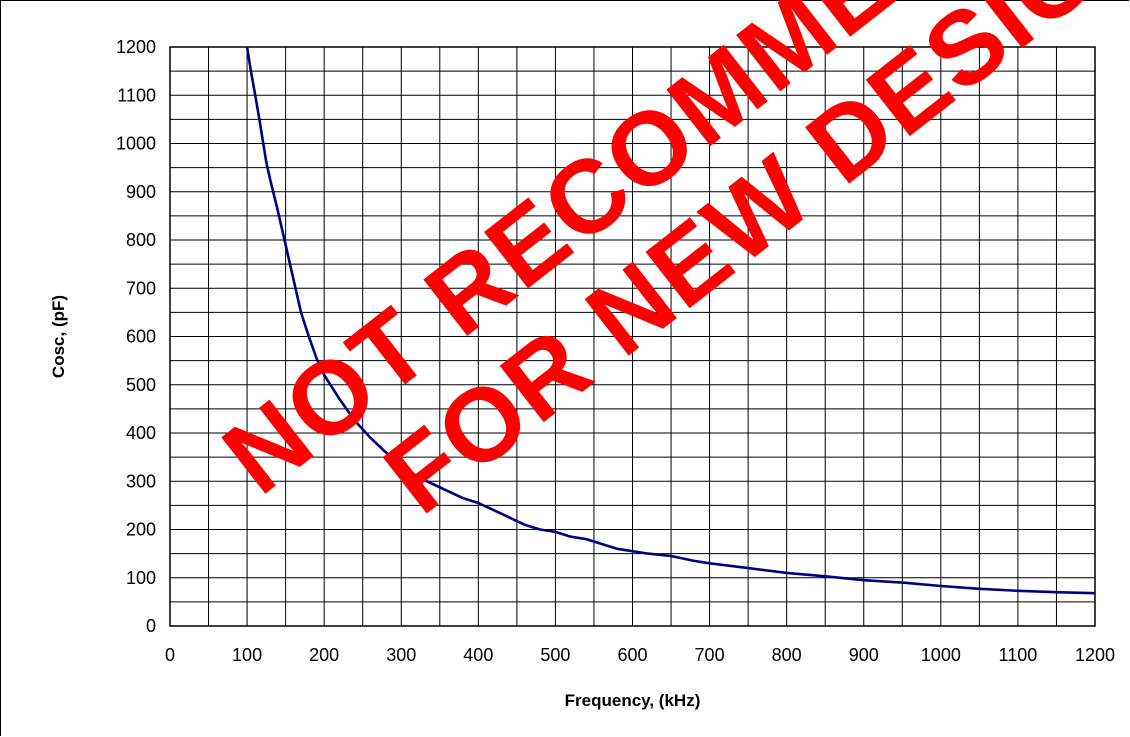  What do you see at coordinates (141, 240) in the screenshot?
I see `y-tick-label: 800` at bounding box center [141, 240].